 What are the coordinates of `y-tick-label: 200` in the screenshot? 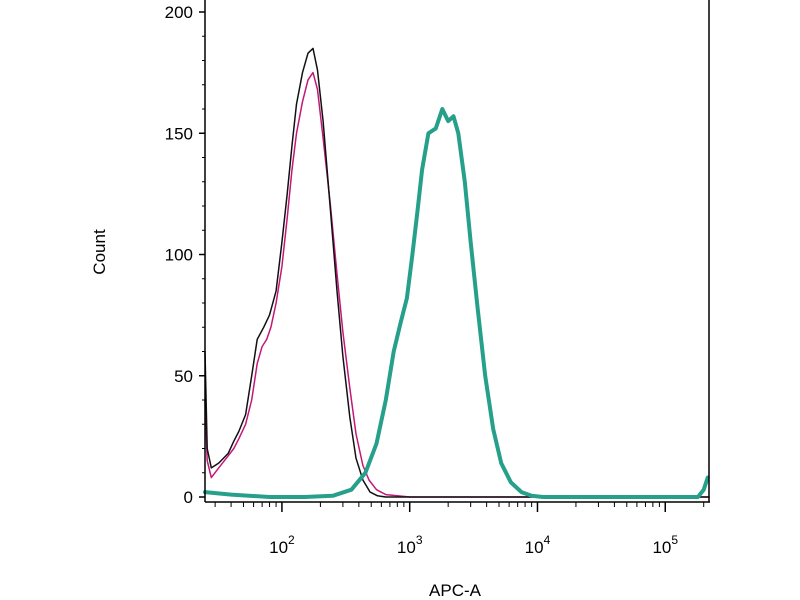 It's located at (179, 12).